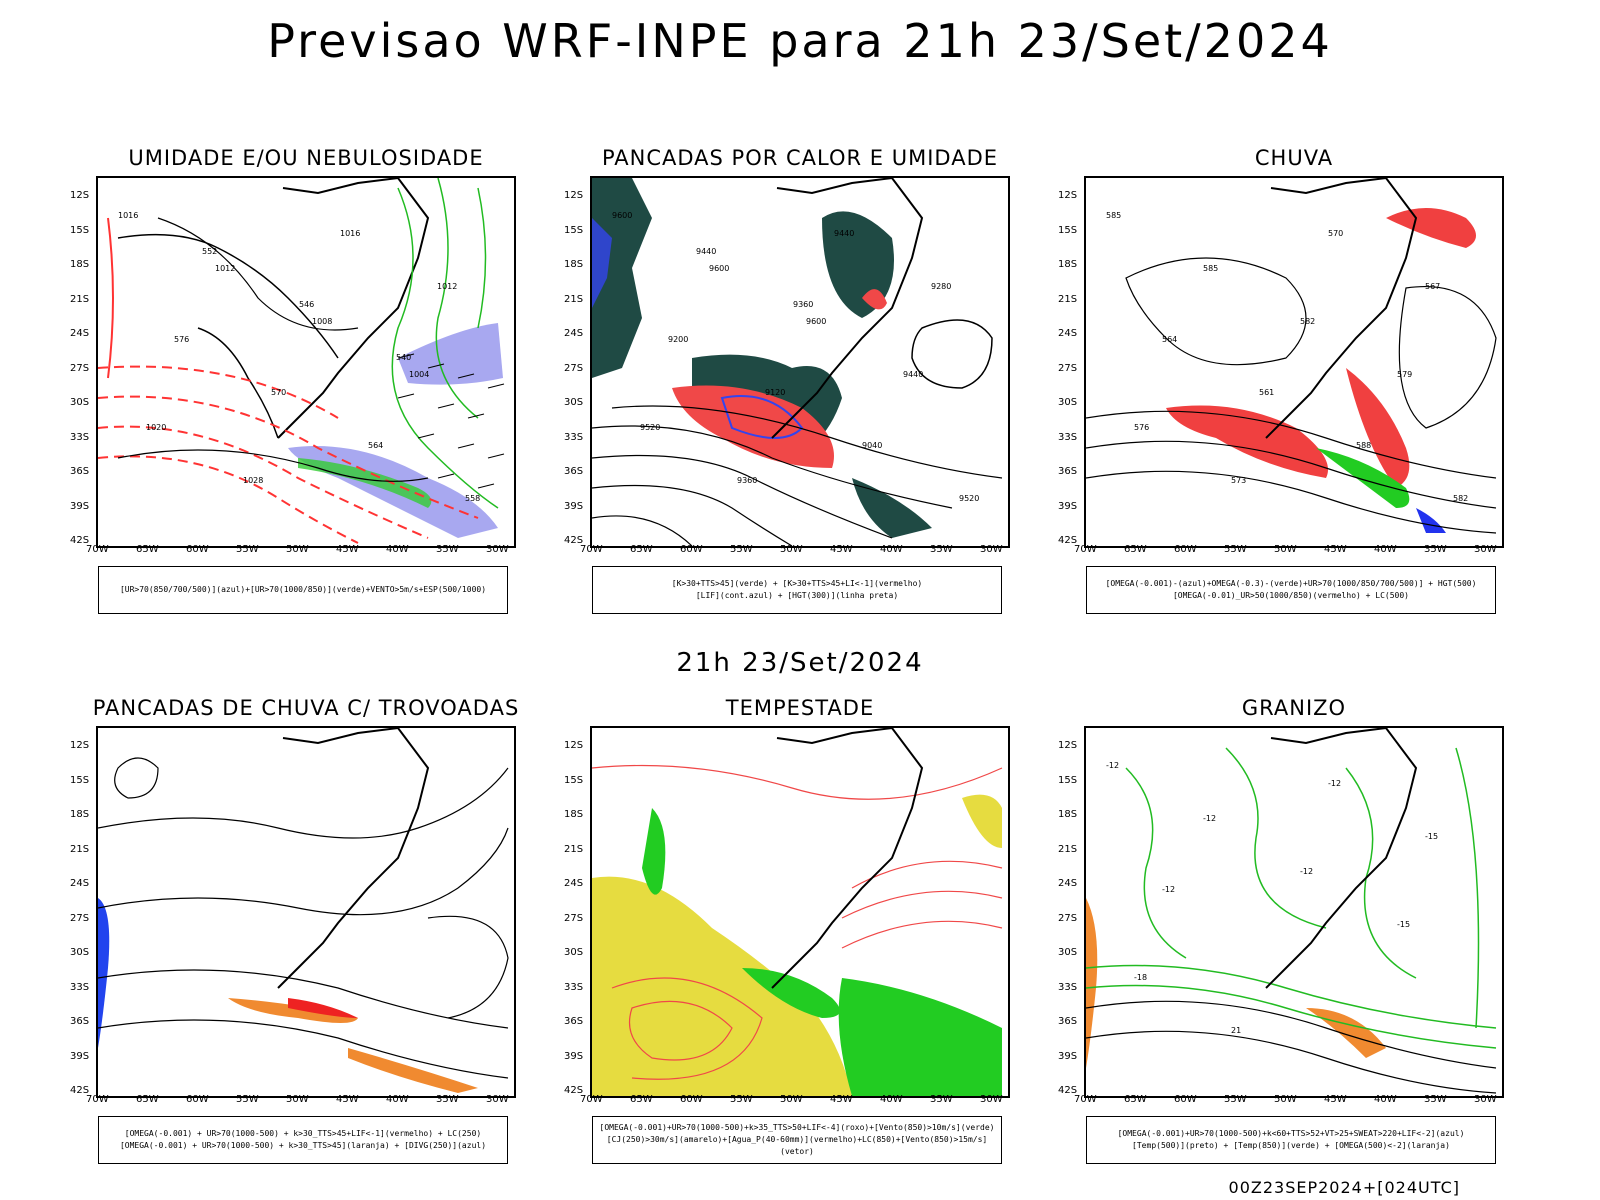 The width and height of the screenshot is (1600, 1200). Describe the element at coordinates (747, 480) in the screenshot. I see `contour-label: 9360` at that location.